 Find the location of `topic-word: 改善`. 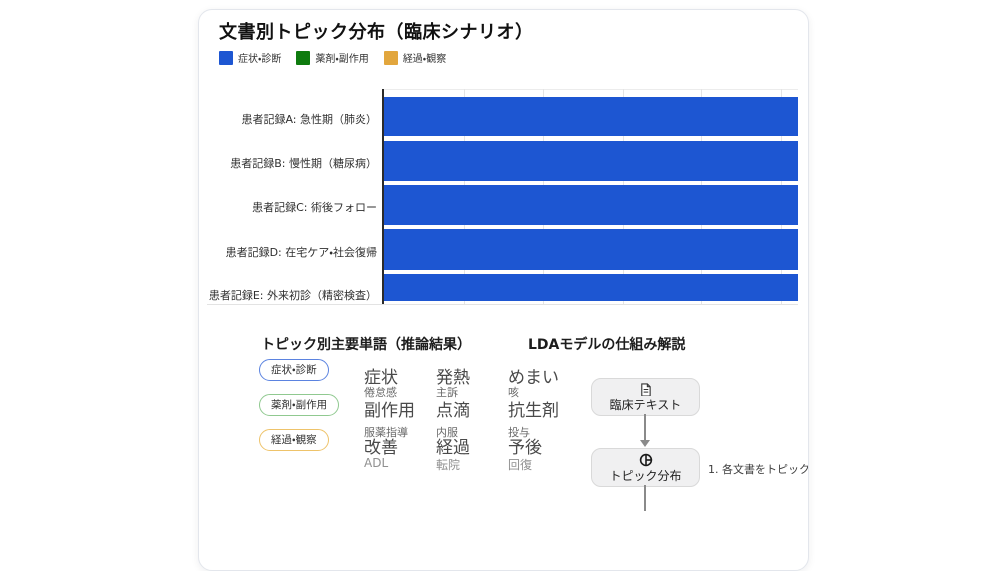

topic-word: 改善 is located at coordinates (381, 448).